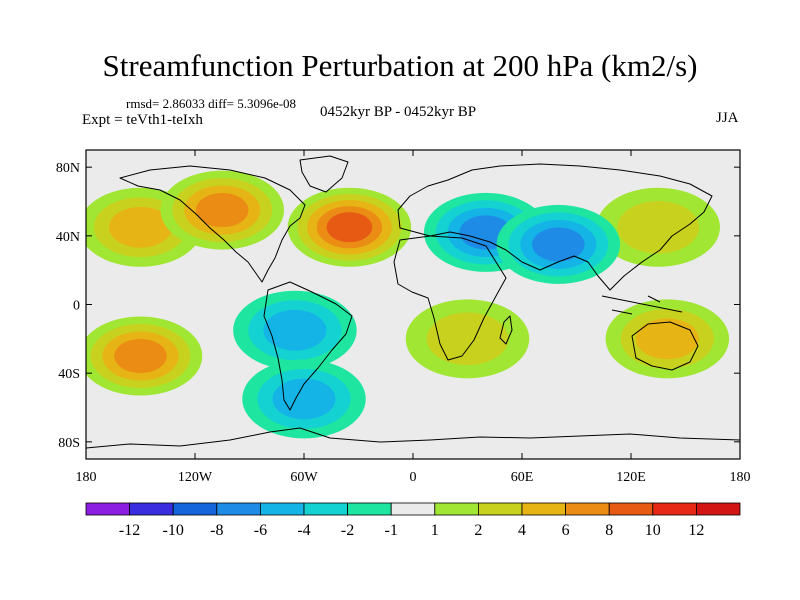 The image size is (800, 600). I want to click on madagascar-outline, so click(506, 330).